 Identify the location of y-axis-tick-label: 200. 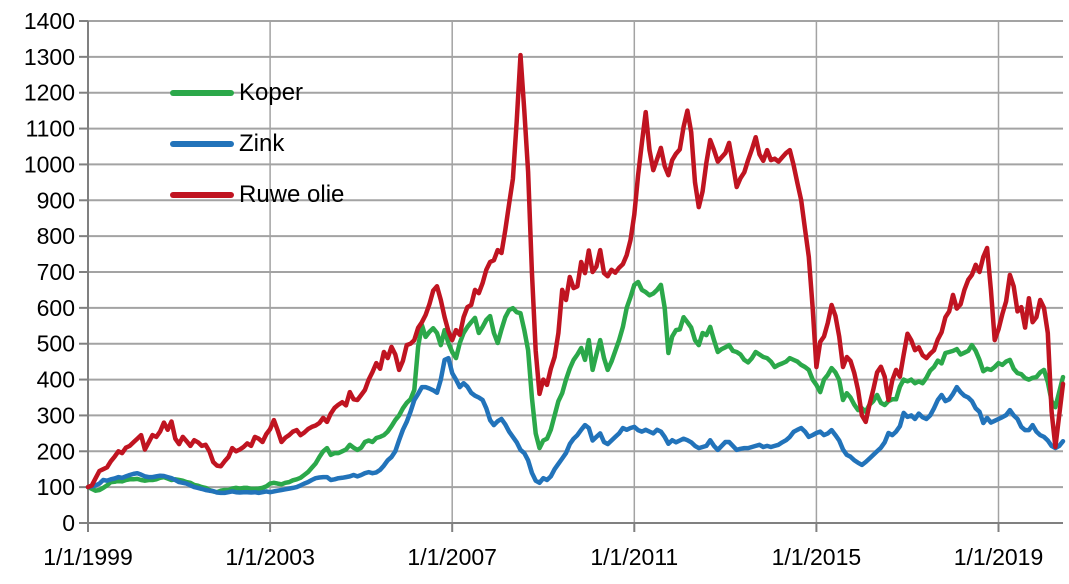
(56, 451).